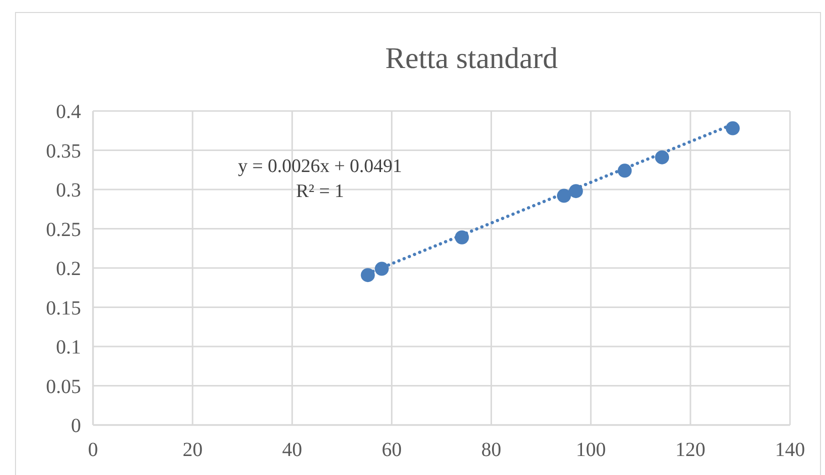 This screenshot has width=825, height=475. Describe the element at coordinates (192, 450) in the screenshot. I see `x-tick-label: 20` at that location.